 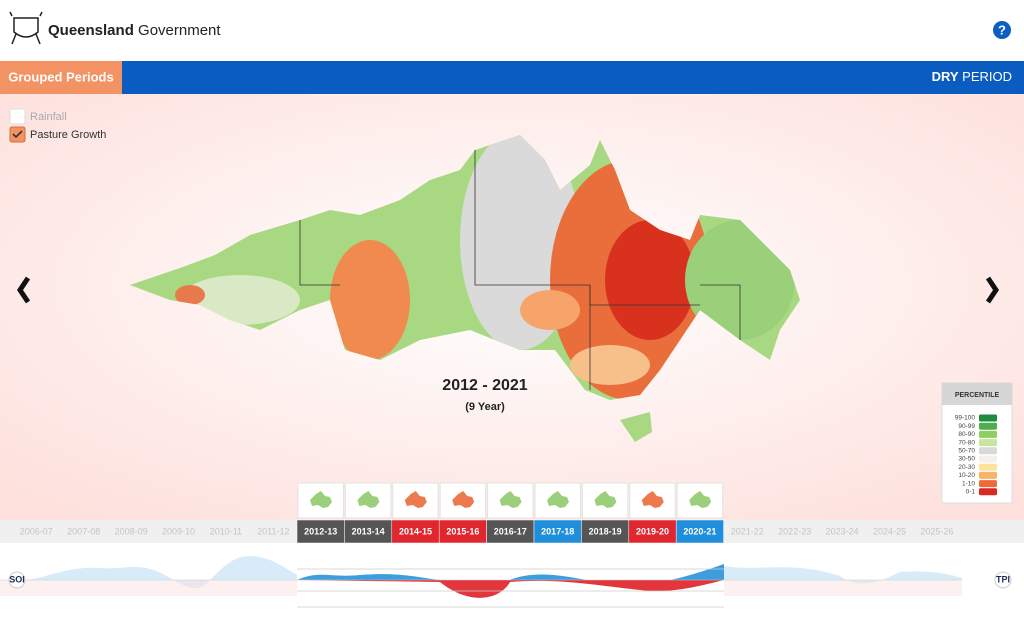 What do you see at coordinates (48, 117) in the screenshot?
I see `layer-label: Rainfall` at bounding box center [48, 117].